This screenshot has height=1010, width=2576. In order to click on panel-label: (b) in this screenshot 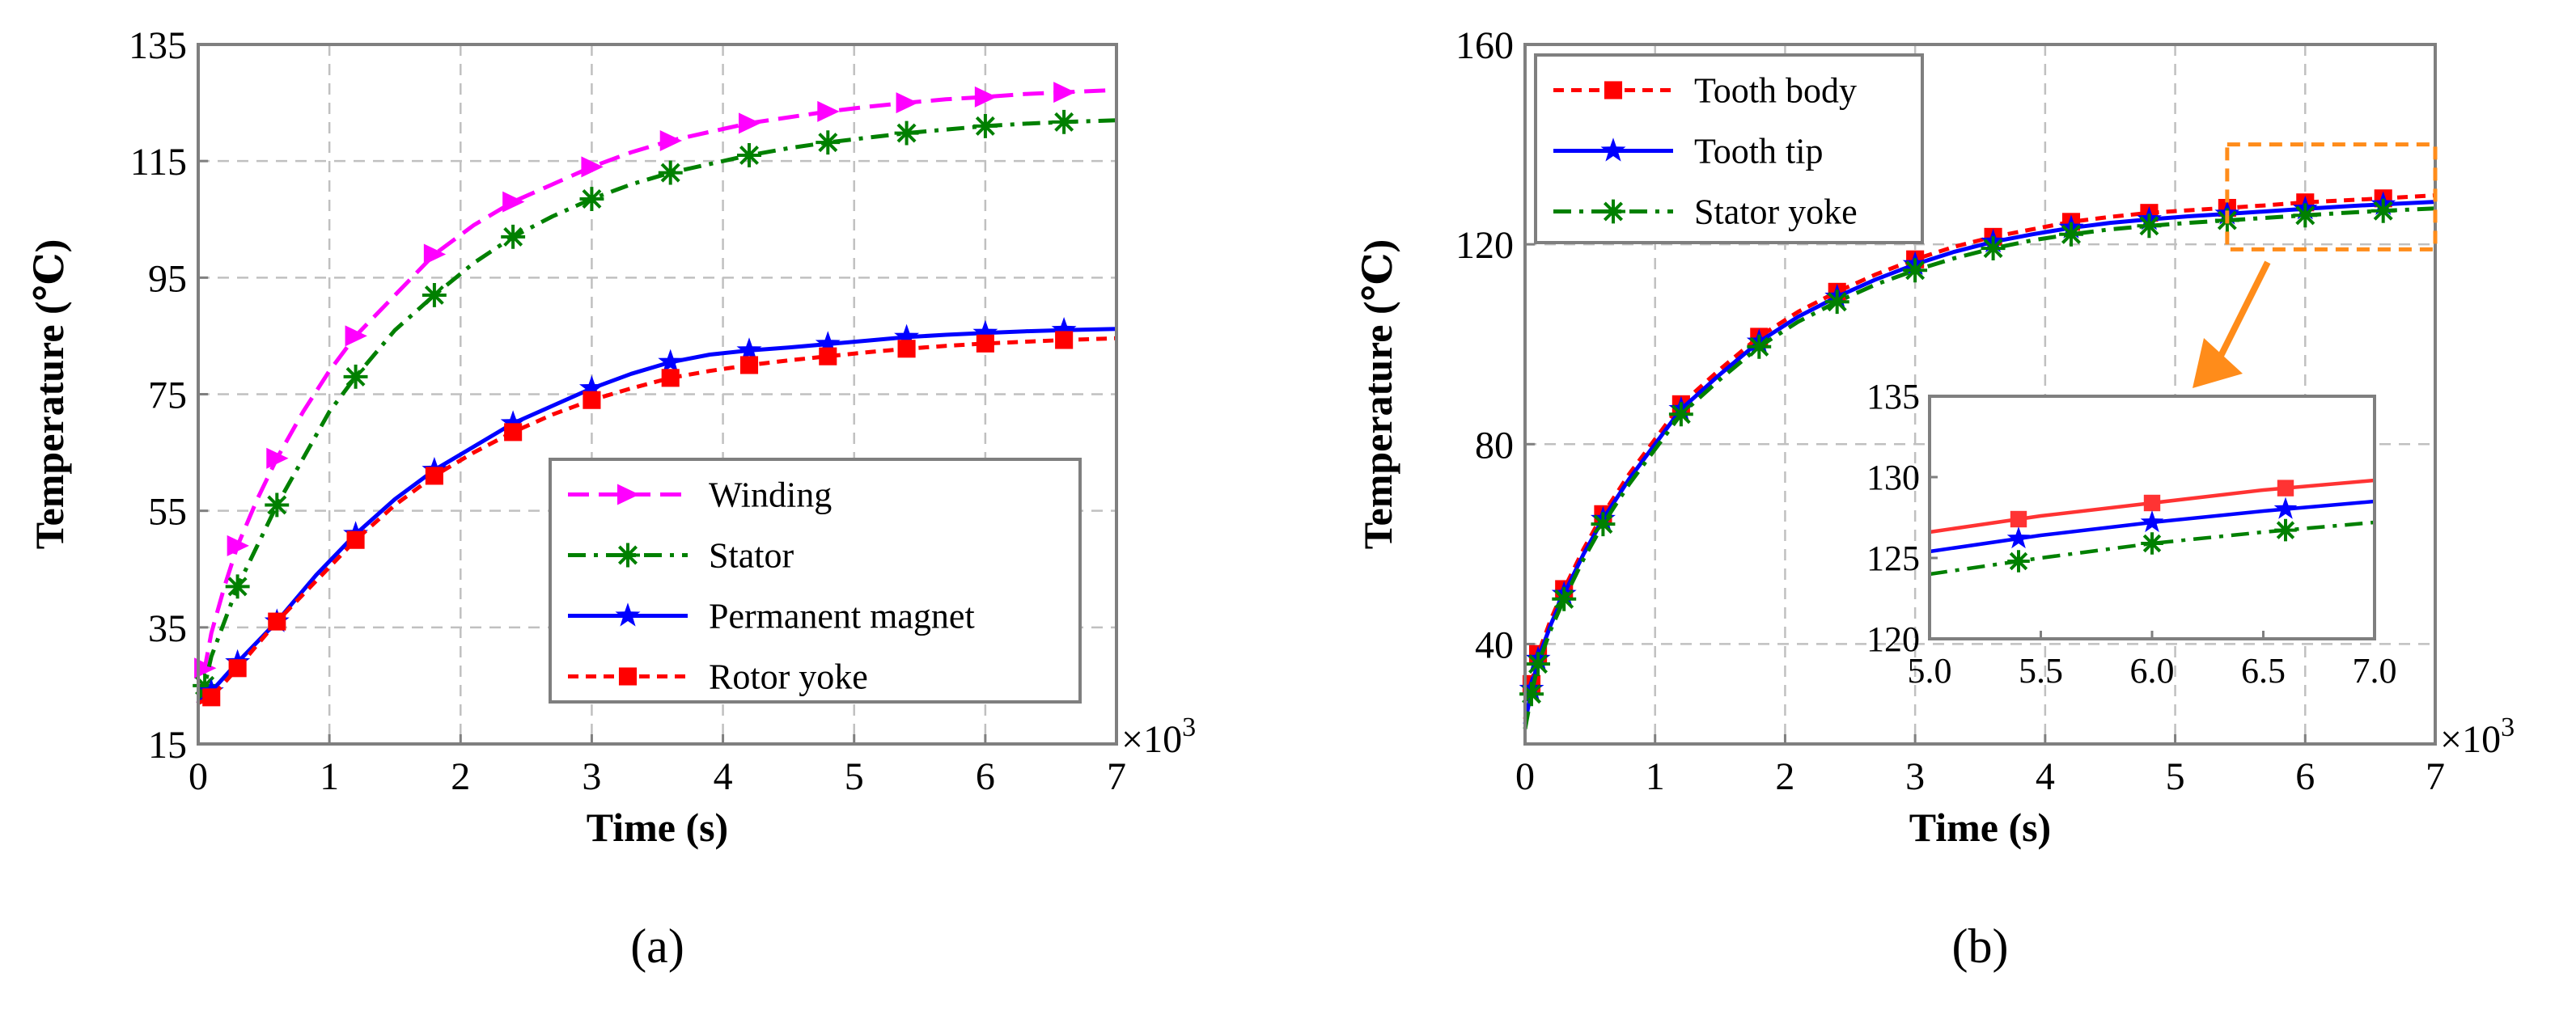, I will do `click(1980, 946)`.